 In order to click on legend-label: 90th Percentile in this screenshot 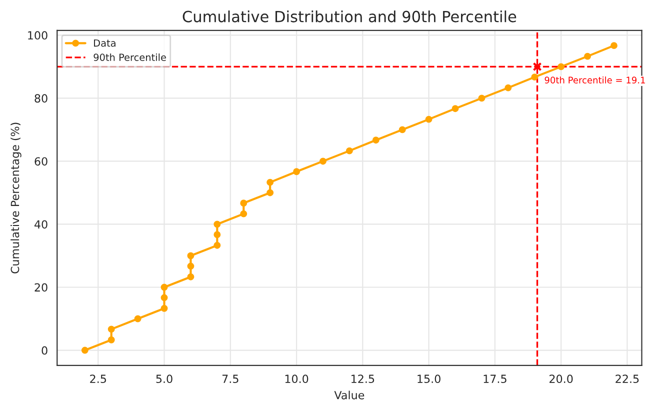, I will do `click(130, 57)`.